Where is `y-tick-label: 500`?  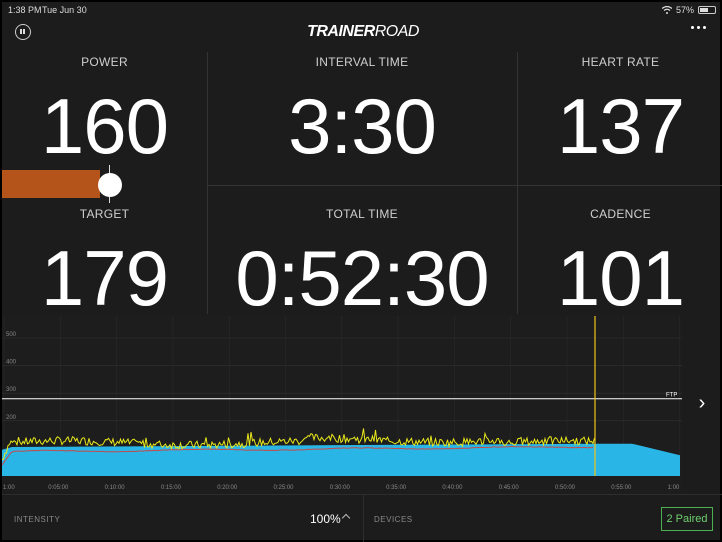
y-tick-label: 500 is located at coordinates (11, 335).